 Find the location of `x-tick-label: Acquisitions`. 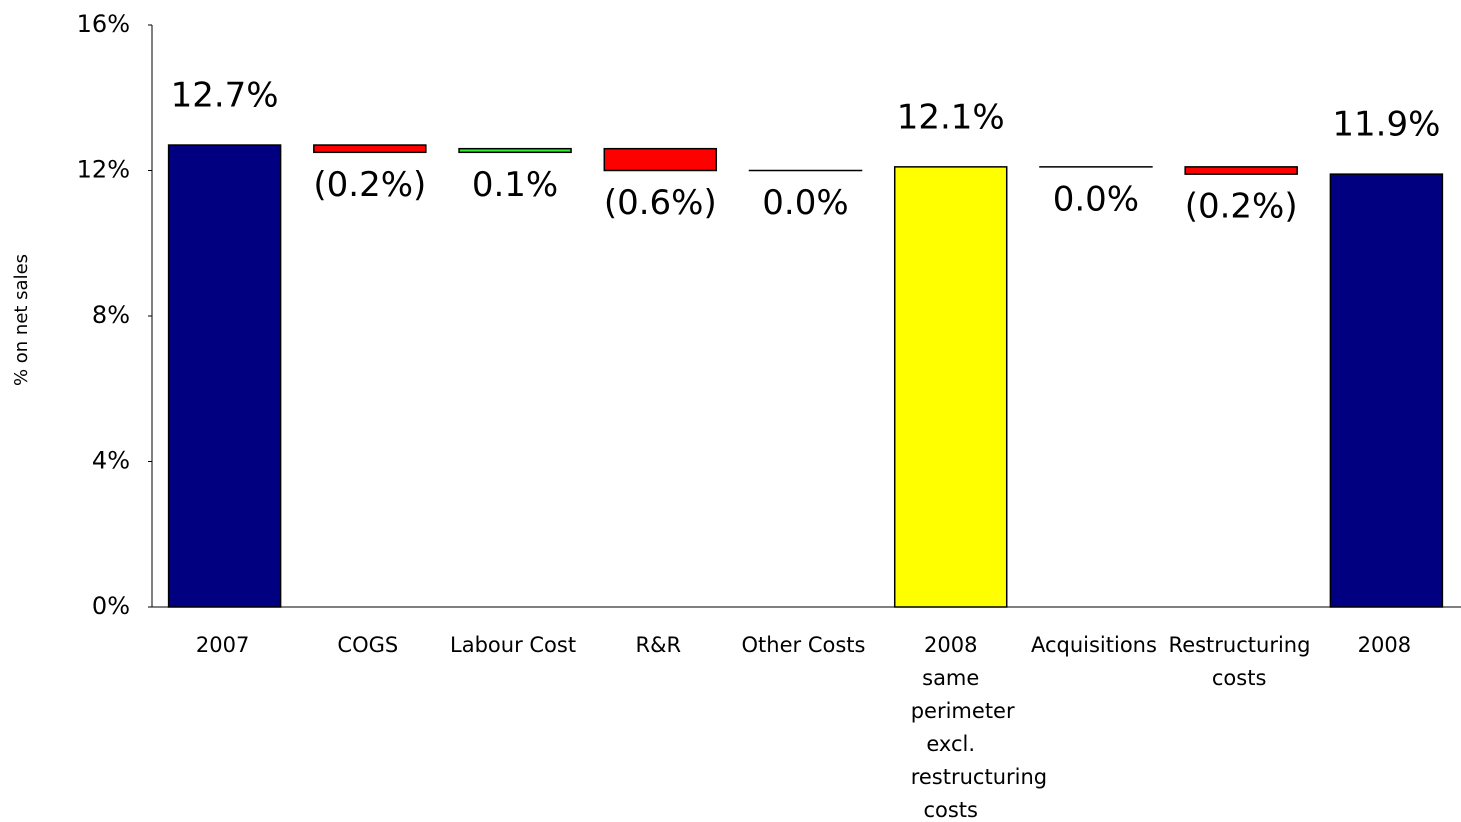

x-tick-label: Acquisitions is located at coordinates (1093, 645).